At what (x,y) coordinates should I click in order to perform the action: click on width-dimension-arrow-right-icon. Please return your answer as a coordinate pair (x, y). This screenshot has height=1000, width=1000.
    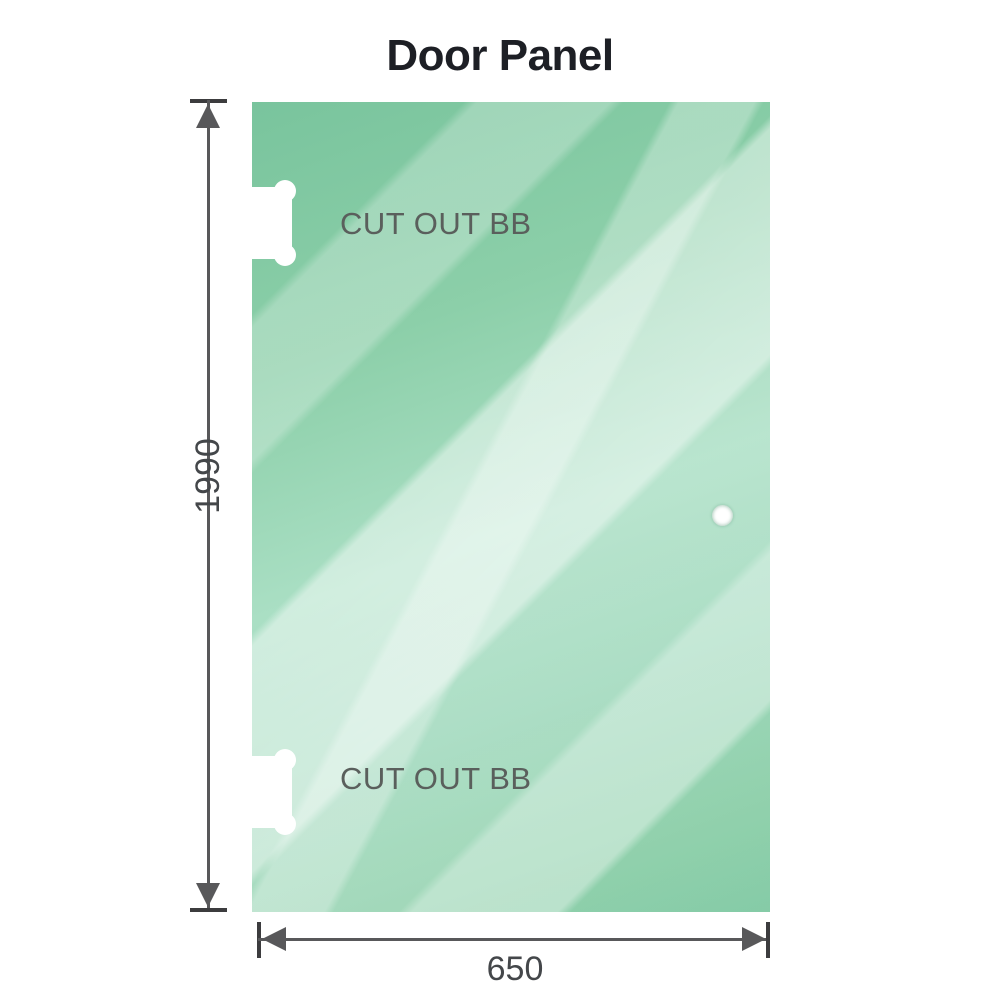
    Looking at the image, I should click on (754, 939).